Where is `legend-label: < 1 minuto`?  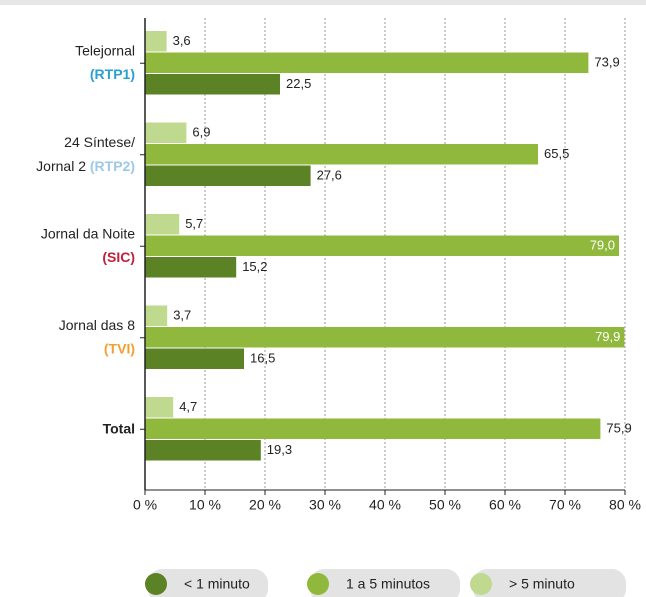 legend-label: < 1 minuto is located at coordinates (217, 584).